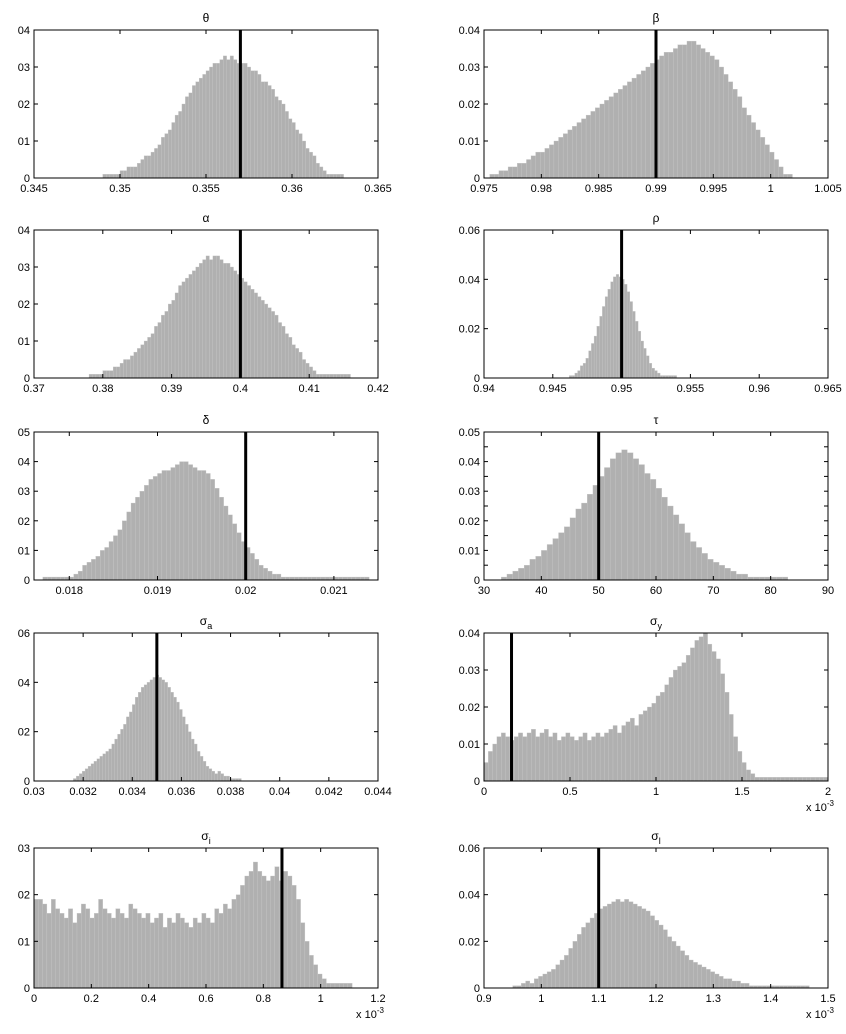  What do you see at coordinates (24, 942) in the screenshot?
I see `y-tick-label: 01` at bounding box center [24, 942].